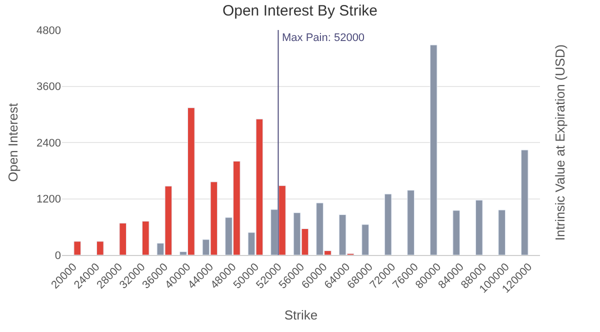  Describe the element at coordinates (48, 143) in the screenshot. I see `y-tick-label: 2400` at that location.